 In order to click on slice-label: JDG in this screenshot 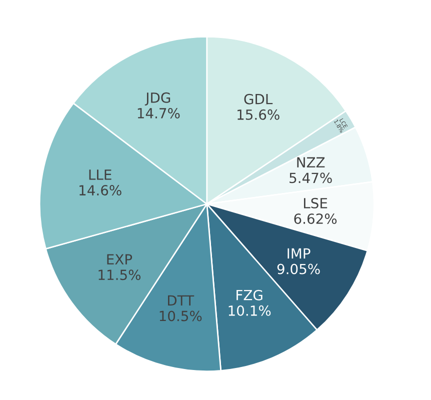, I will do `click(157, 99)`.